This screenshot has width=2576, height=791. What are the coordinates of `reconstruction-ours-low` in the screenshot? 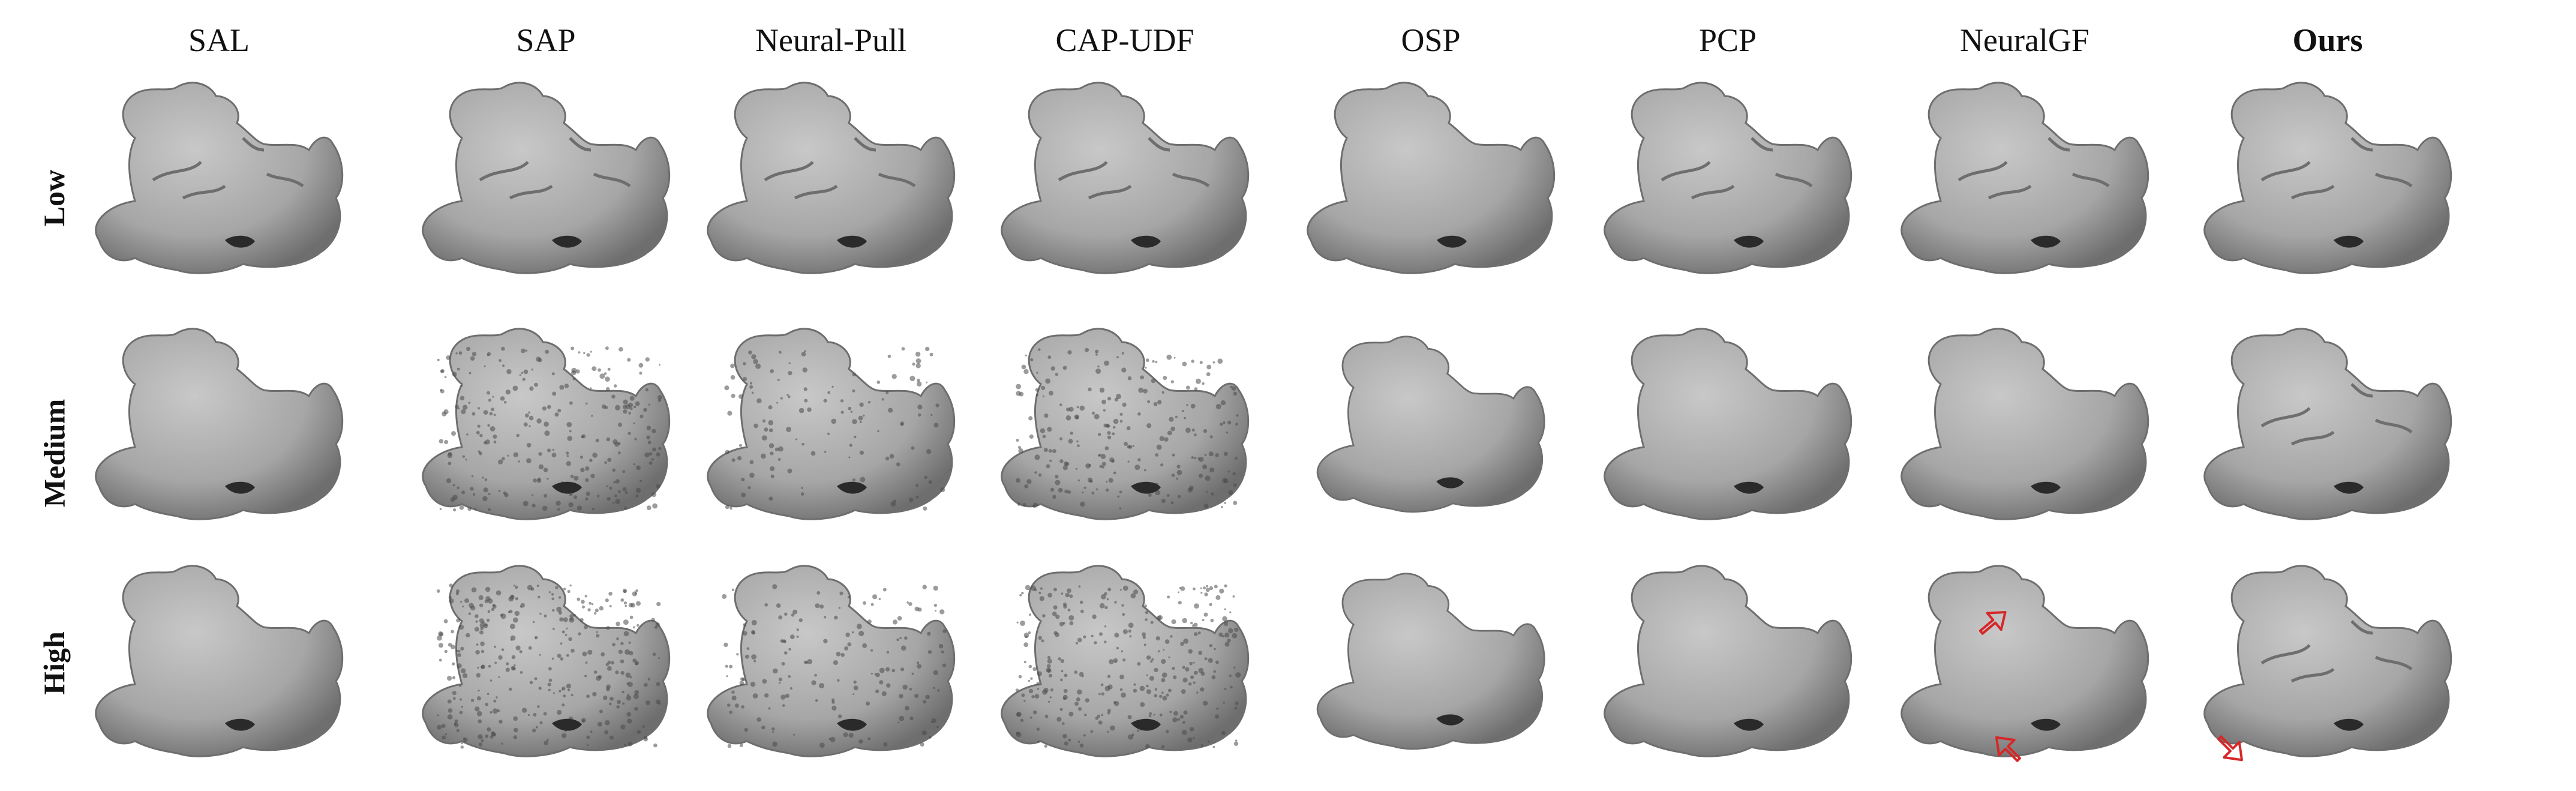 It's located at (2328, 180).